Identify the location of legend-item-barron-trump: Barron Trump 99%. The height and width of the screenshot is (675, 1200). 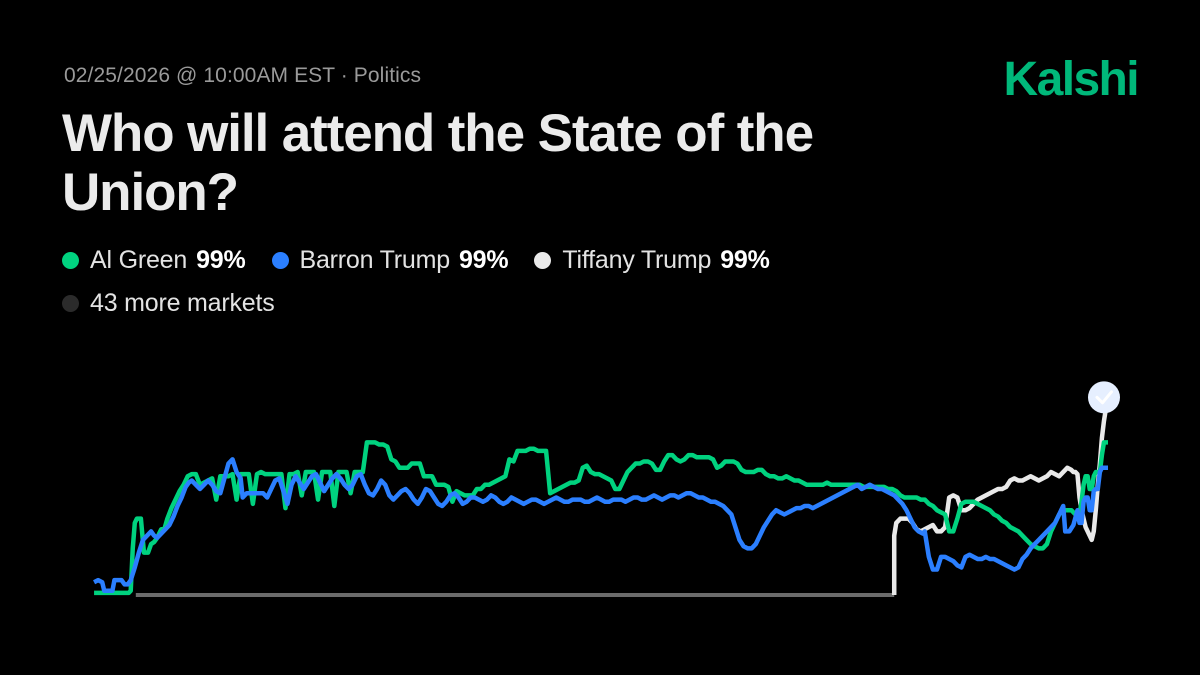
(390, 260).